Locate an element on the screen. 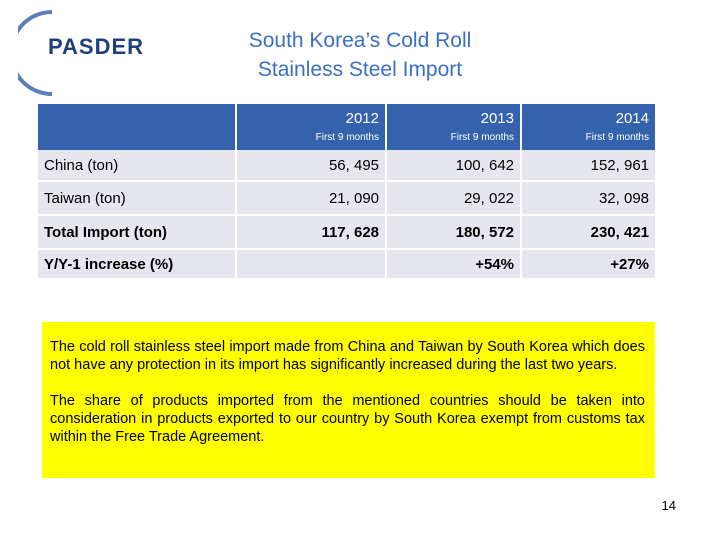 This screenshot has width=720, height=540. value-cell: +54% is located at coordinates (453, 264).